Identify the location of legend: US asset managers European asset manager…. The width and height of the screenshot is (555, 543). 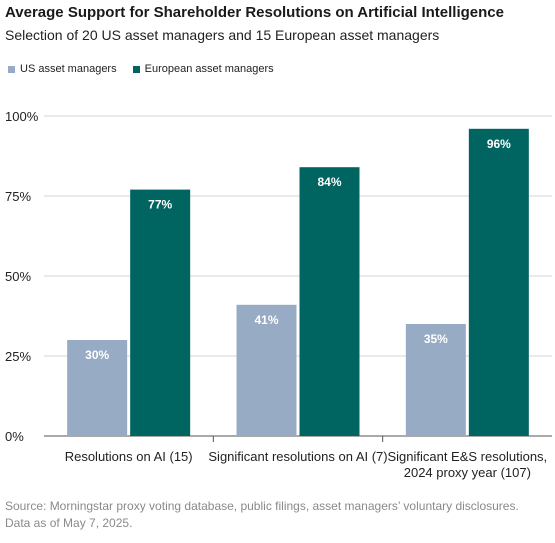
(149, 69).